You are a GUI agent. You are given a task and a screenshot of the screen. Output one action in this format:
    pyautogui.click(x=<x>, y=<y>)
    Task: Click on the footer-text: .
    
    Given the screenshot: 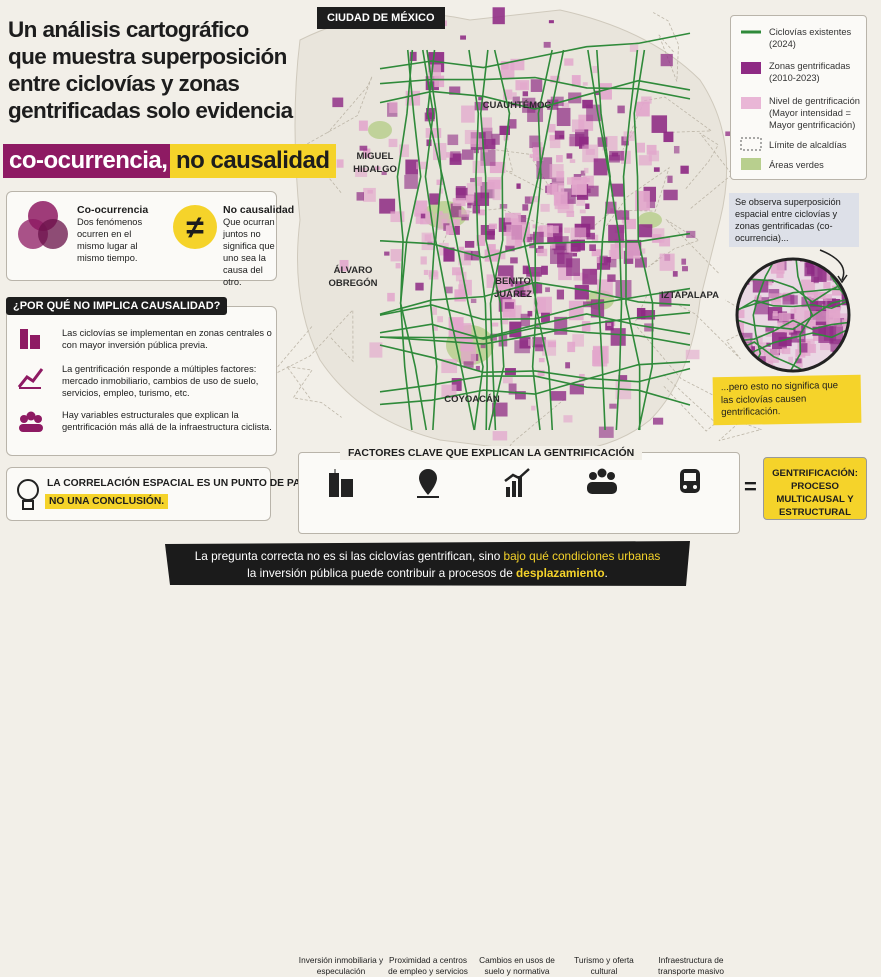 What is the action you would take?
    pyautogui.click(x=606, y=573)
    